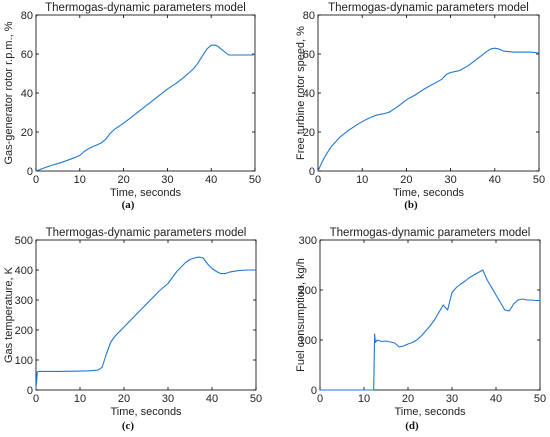 This screenshot has height=437, width=550. I want to click on y-tick-label: 400, so click(24, 271).